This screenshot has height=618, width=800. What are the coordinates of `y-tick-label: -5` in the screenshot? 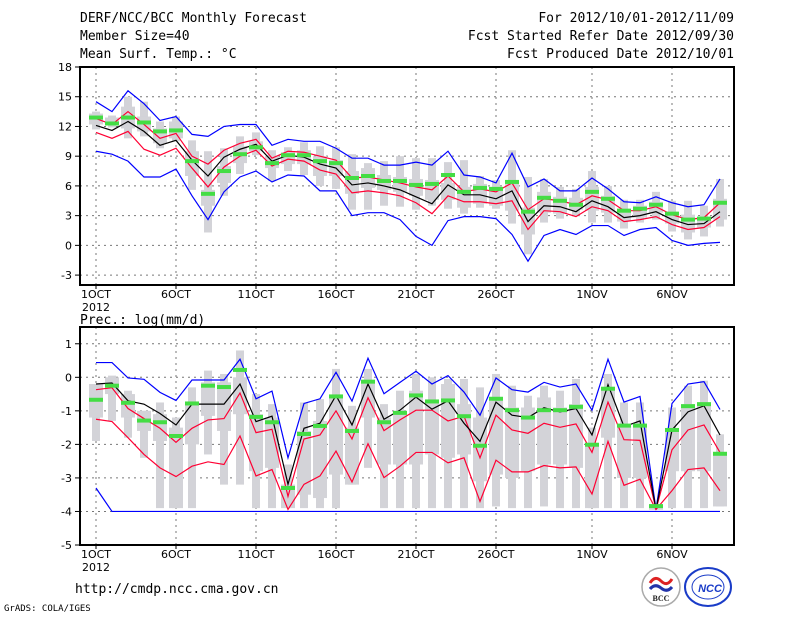 It's located at (66, 545).